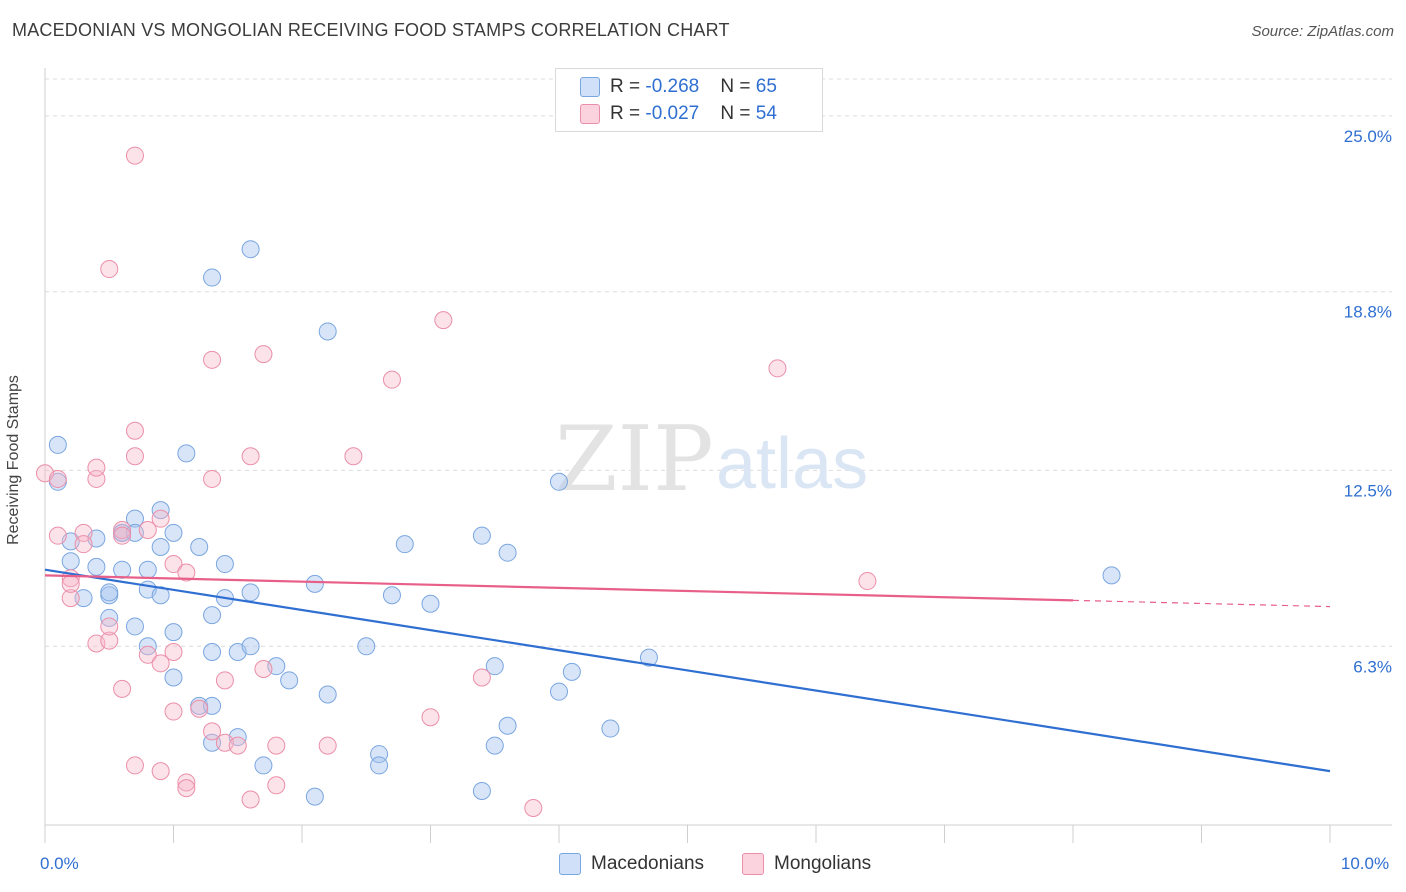 This screenshot has width=1406, height=892. What do you see at coordinates (590, 87) in the screenshot?
I see `legend-swatch-macedonians` at bounding box center [590, 87].